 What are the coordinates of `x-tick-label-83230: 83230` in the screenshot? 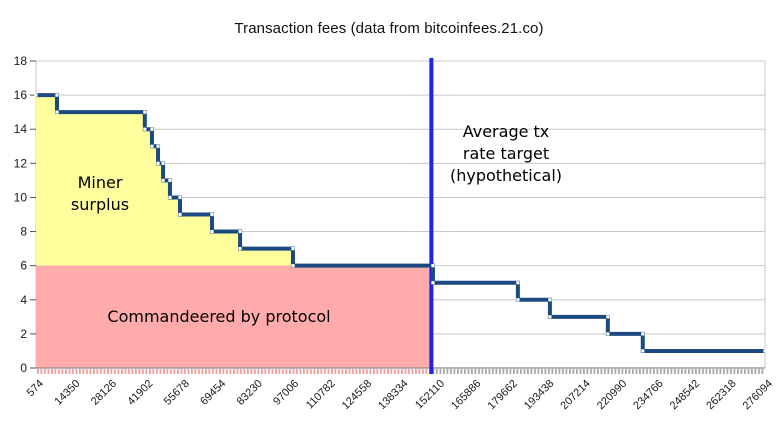 It's located at (250, 393).